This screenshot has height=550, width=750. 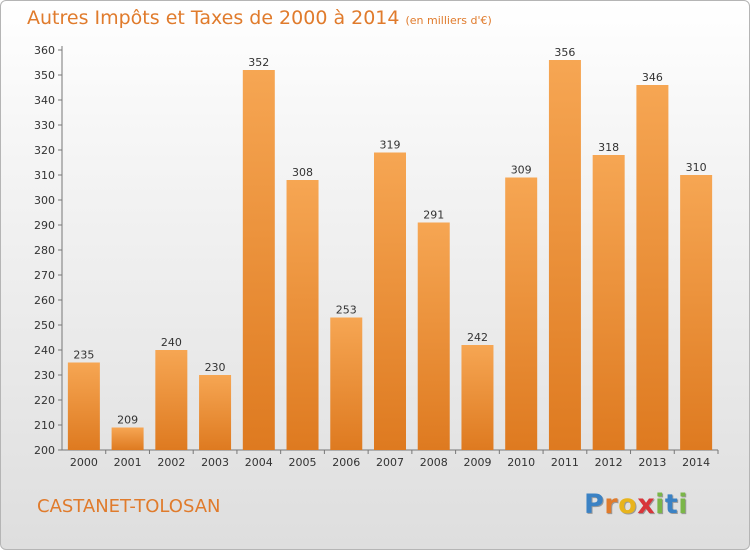 What do you see at coordinates (44, 100) in the screenshot?
I see `y-tick-label: 340` at bounding box center [44, 100].